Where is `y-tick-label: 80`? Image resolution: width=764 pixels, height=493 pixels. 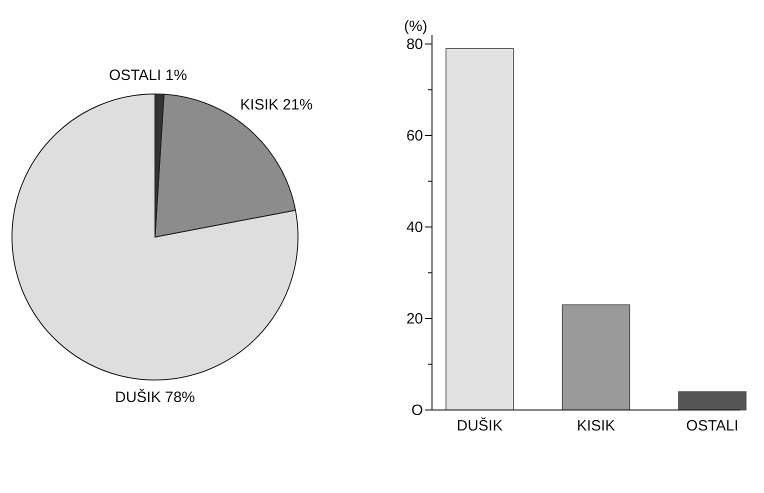
y-tick-label: 80 is located at coordinates (414, 44).